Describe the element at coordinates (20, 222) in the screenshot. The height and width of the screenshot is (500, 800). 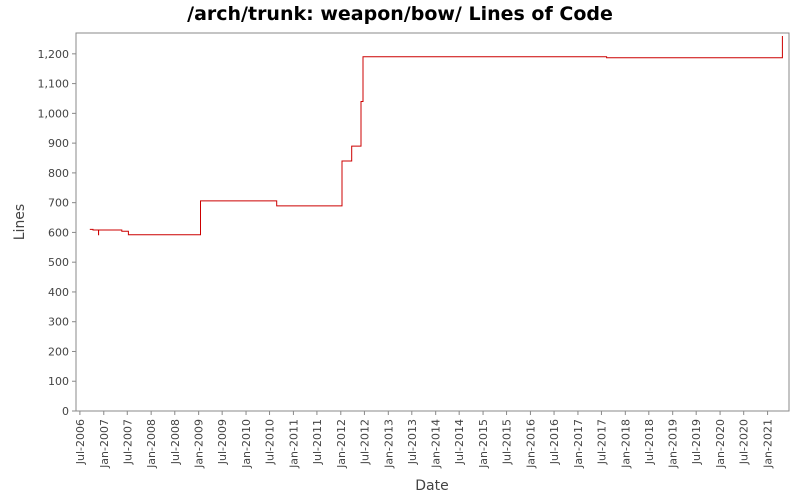
I see `y-axis-title: Lines` at that location.